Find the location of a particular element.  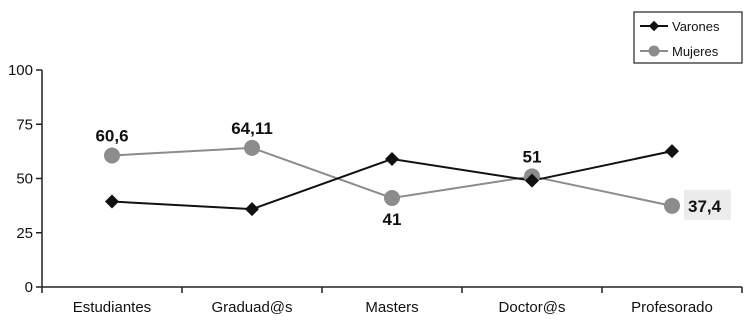

legend-label: Mujeres is located at coordinates (695, 51).